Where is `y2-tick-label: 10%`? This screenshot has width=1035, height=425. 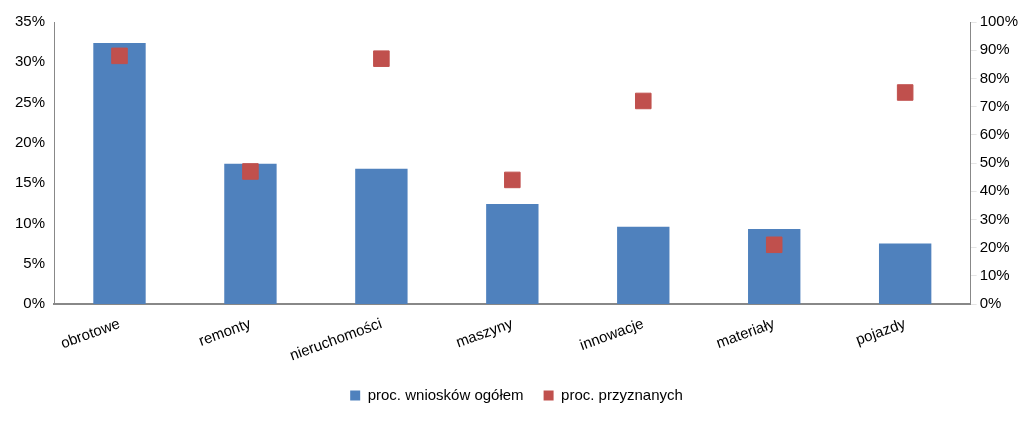 y2-tick-label: 10% is located at coordinates (994, 274).